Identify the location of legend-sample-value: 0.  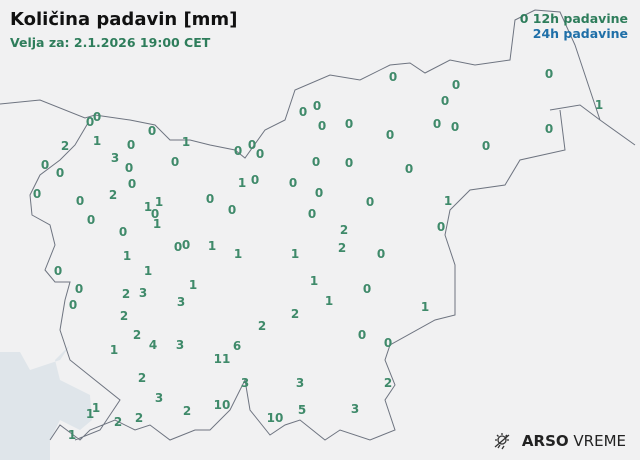
(524, 18).